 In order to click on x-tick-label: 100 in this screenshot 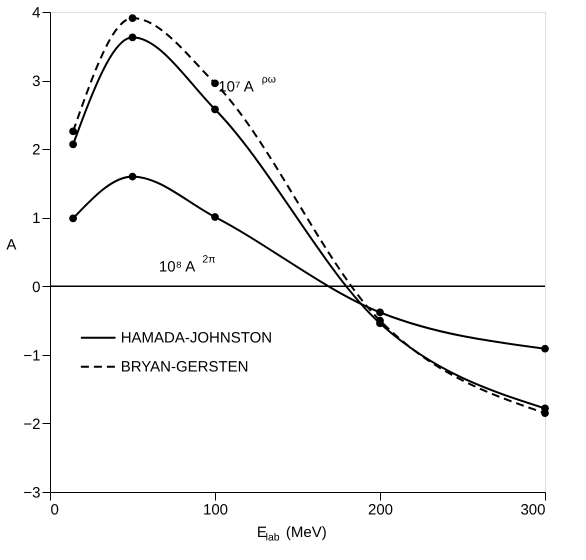, I will do `click(215, 510)`.